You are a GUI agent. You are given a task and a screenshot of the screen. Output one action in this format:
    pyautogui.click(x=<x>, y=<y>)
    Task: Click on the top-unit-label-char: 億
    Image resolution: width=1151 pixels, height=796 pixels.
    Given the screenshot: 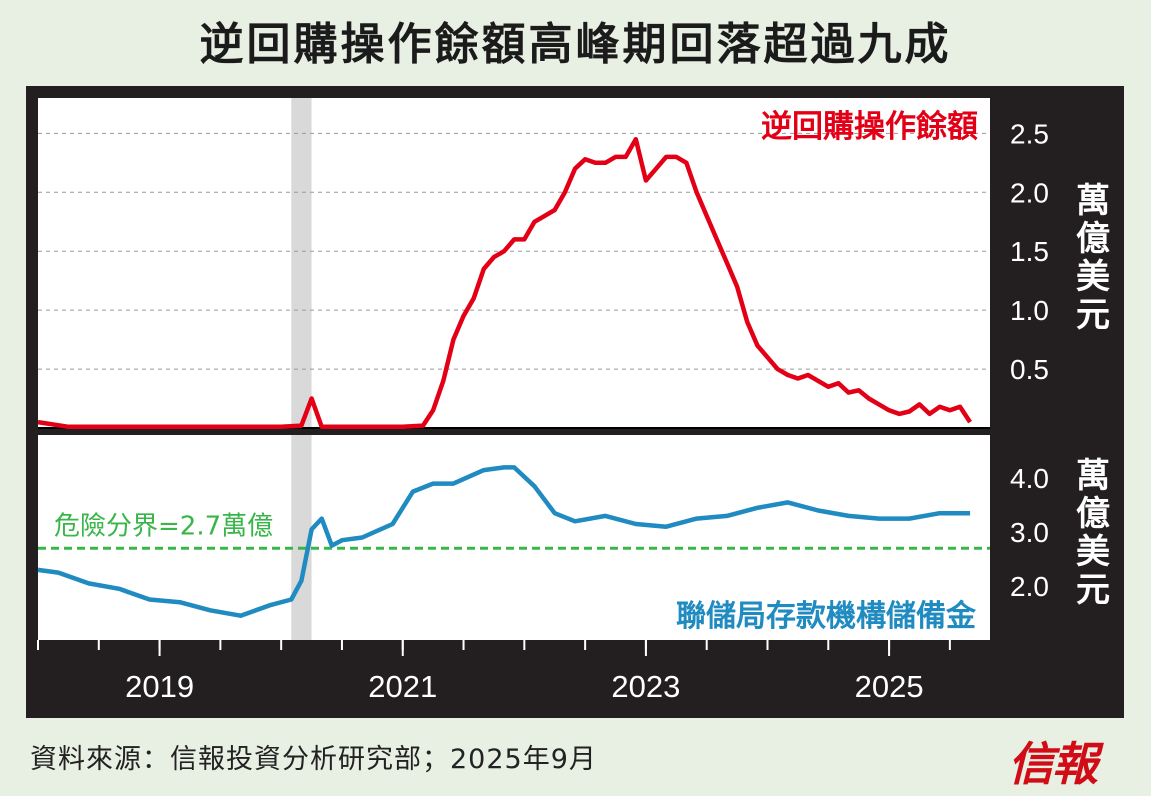 What is the action you would take?
    pyautogui.click(x=1093, y=239)
    